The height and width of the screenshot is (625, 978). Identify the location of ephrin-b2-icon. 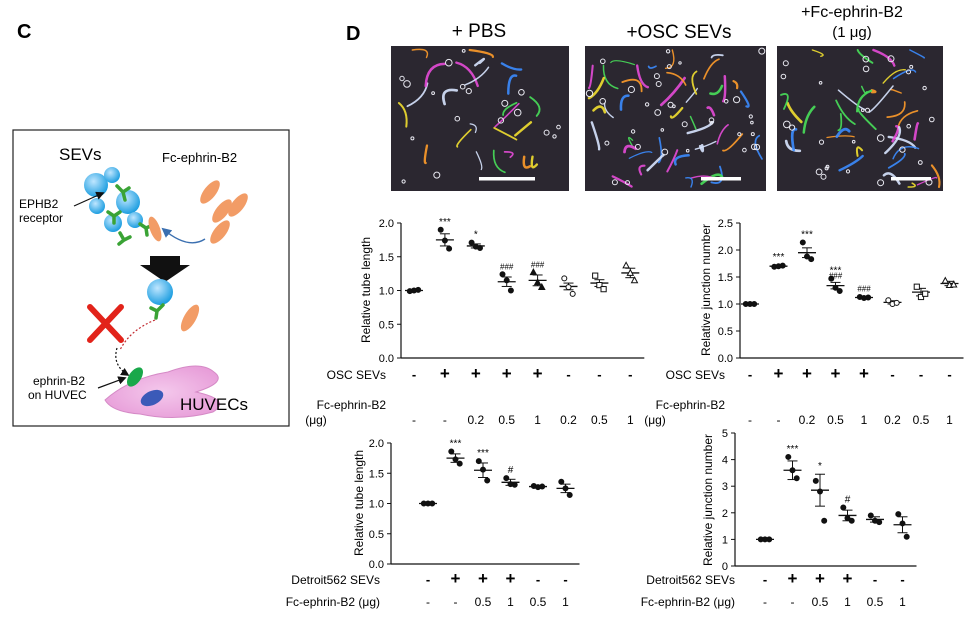
(135, 377).